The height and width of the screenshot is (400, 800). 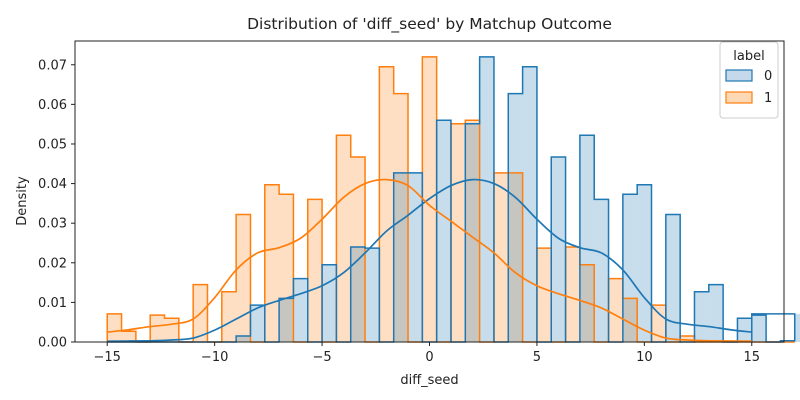 I want to click on y-tick-label-7: 0.07, so click(x=52, y=65).